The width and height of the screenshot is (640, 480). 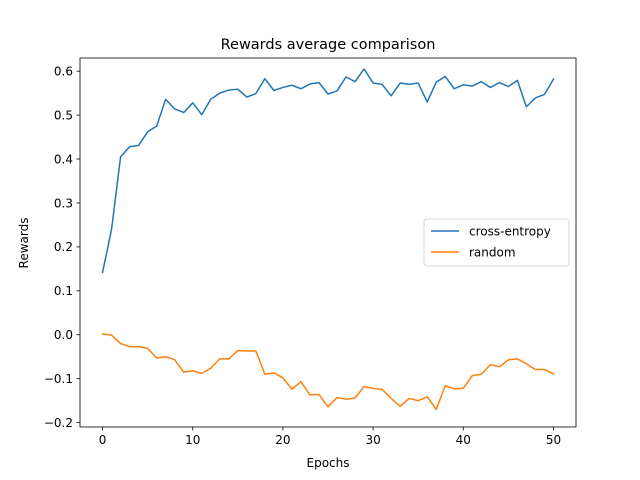 I want to click on x-tick-label: 40, so click(x=463, y=440).